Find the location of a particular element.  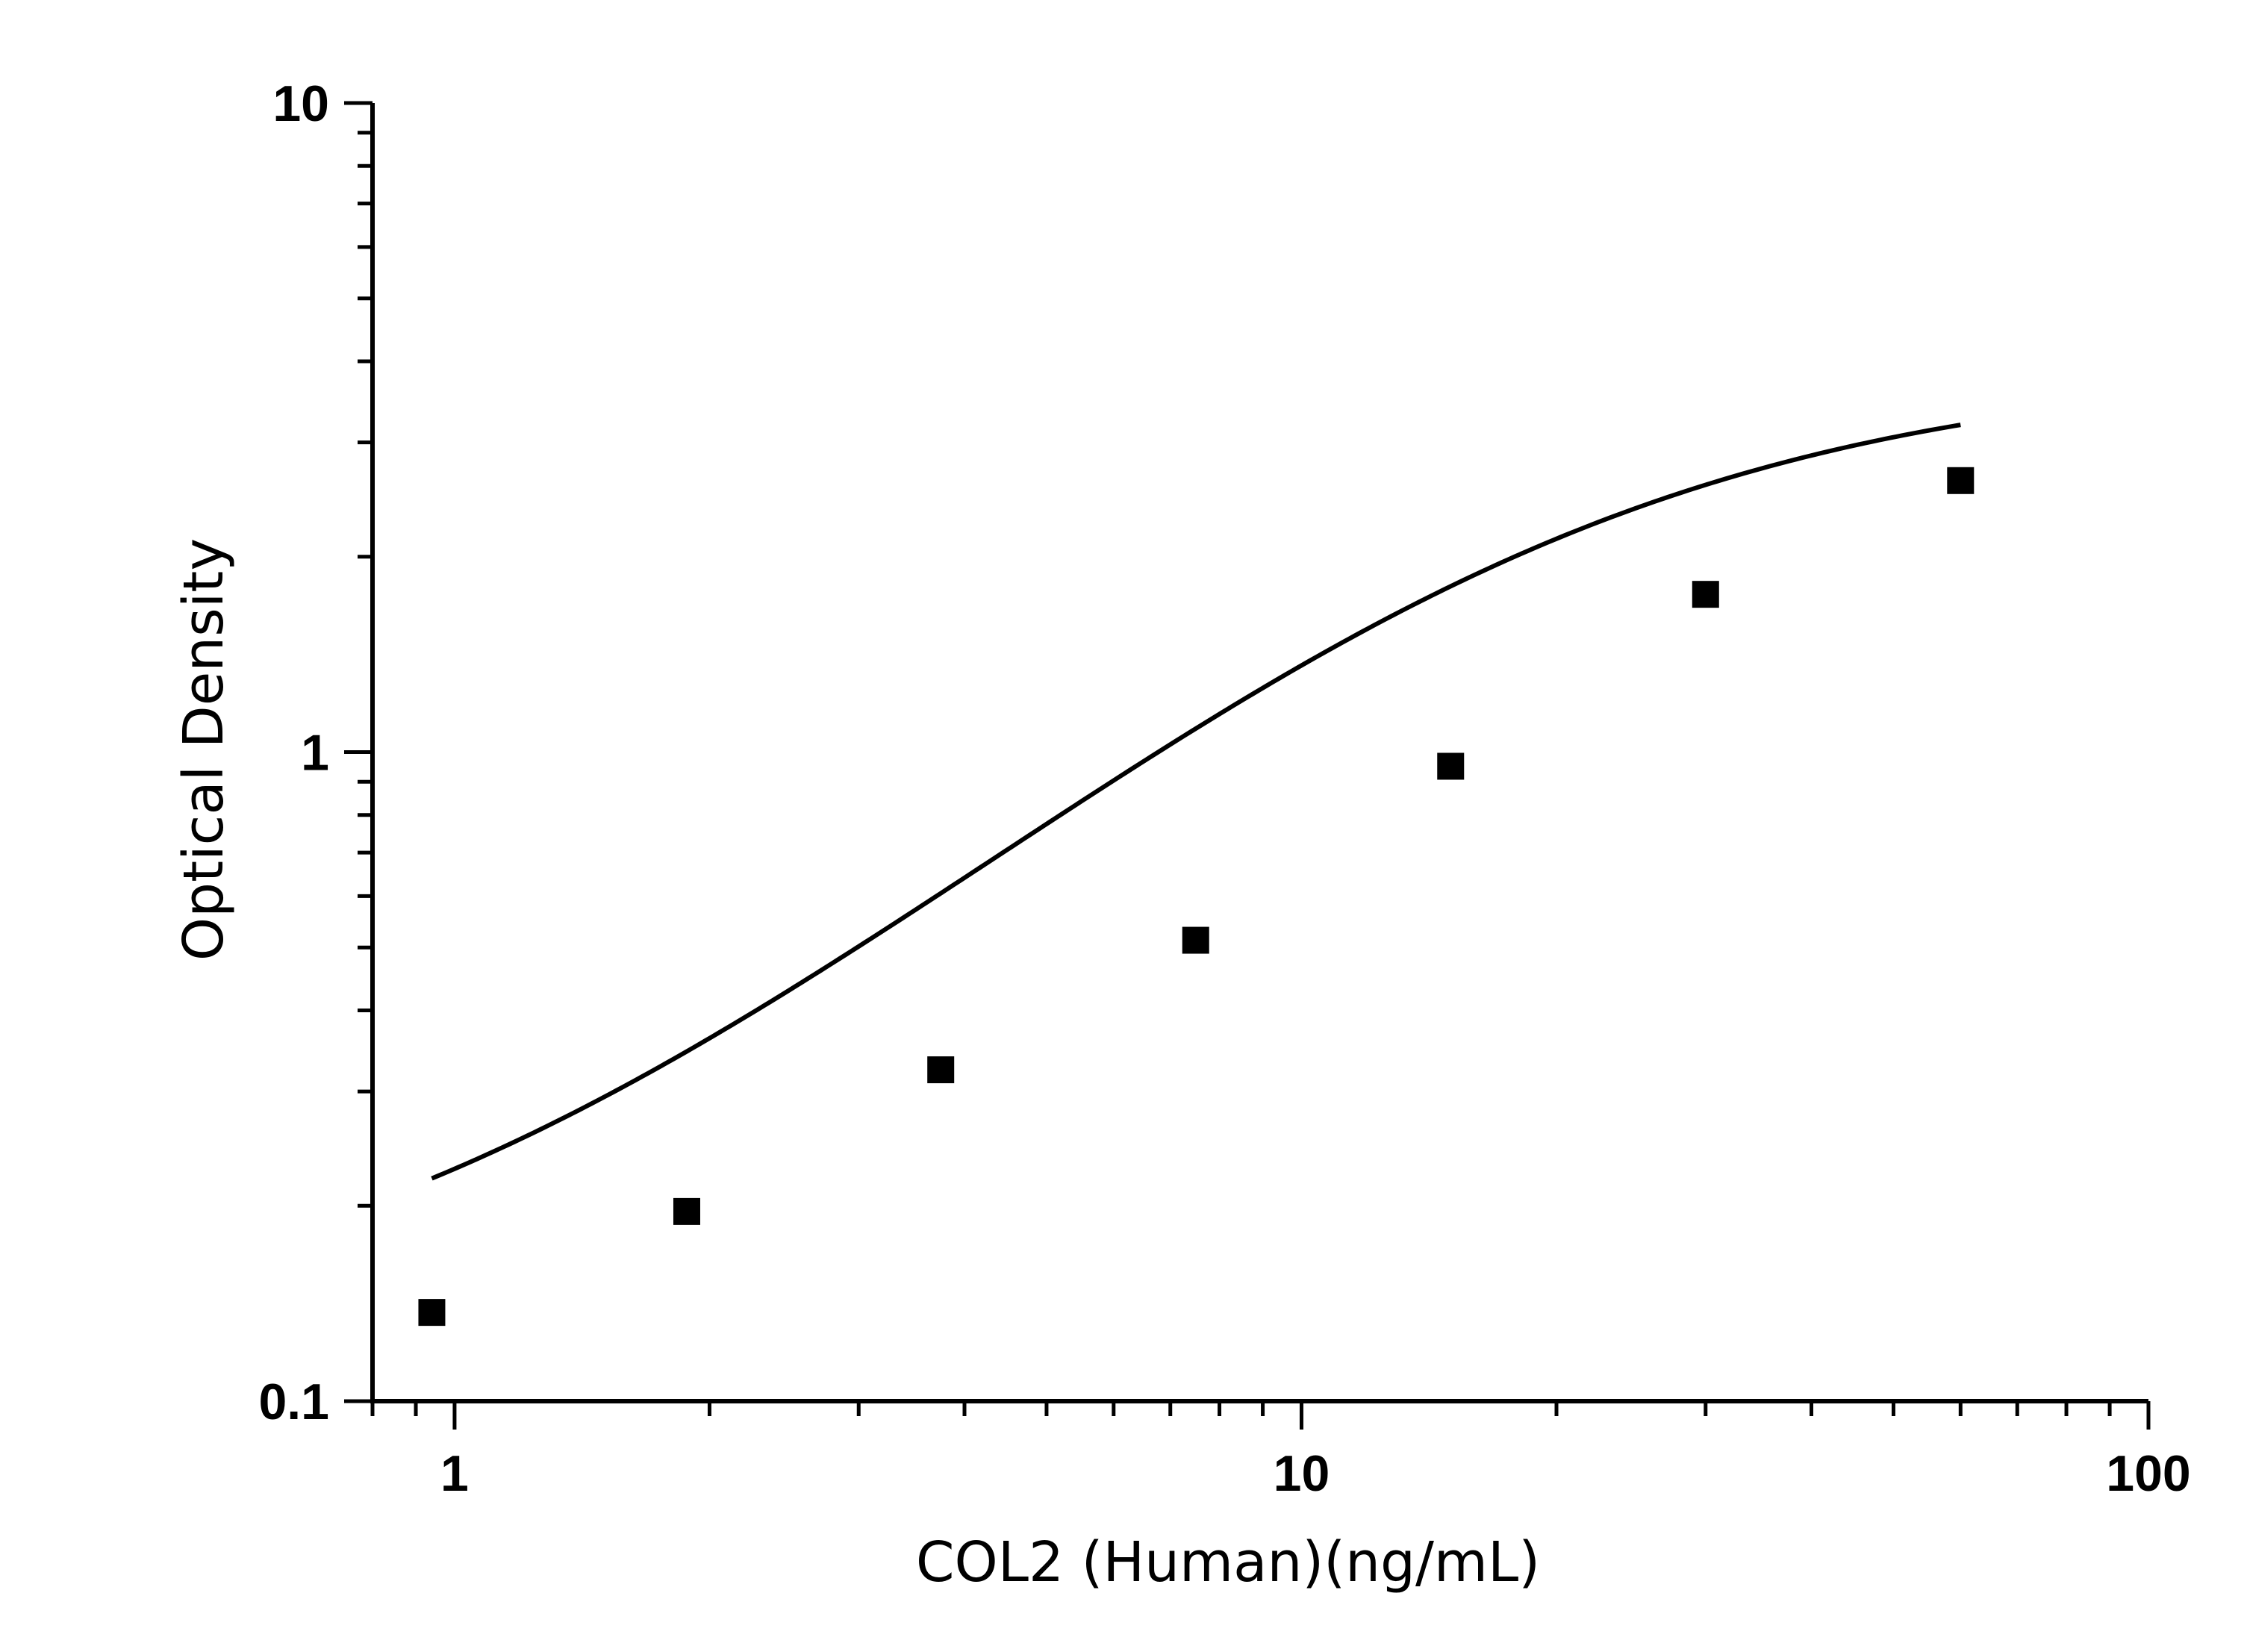

x-tick-label: 10 is located at coordinates (1302, 1474).